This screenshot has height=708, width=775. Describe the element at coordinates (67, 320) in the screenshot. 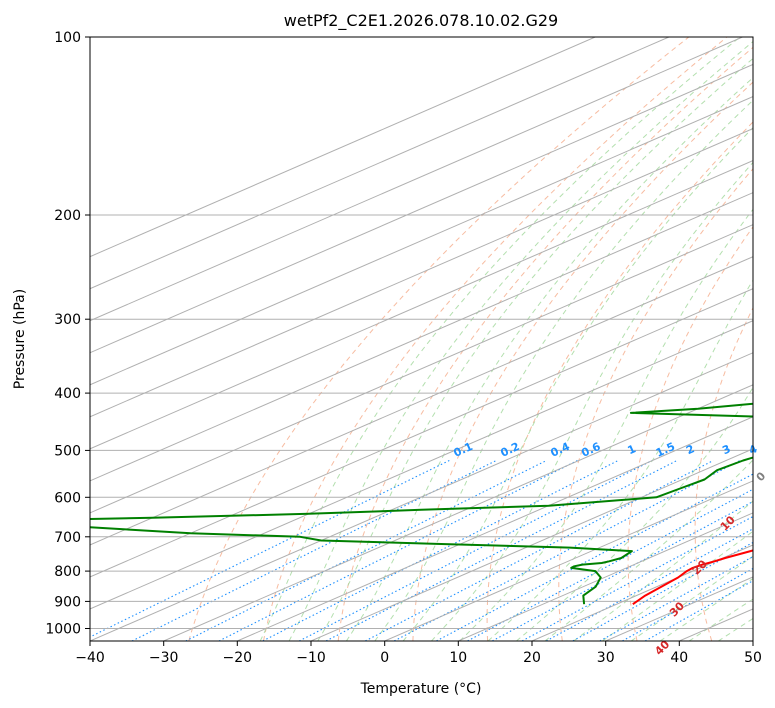

I see `y-tick-label: 300` at that location.